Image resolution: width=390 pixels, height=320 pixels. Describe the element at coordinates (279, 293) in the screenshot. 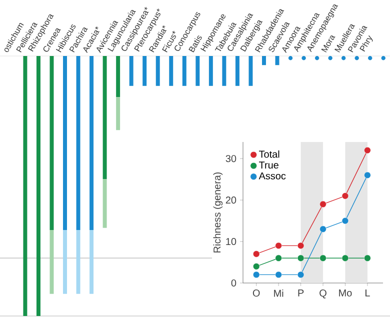

I see `x-tick-label: Mi` at that location.